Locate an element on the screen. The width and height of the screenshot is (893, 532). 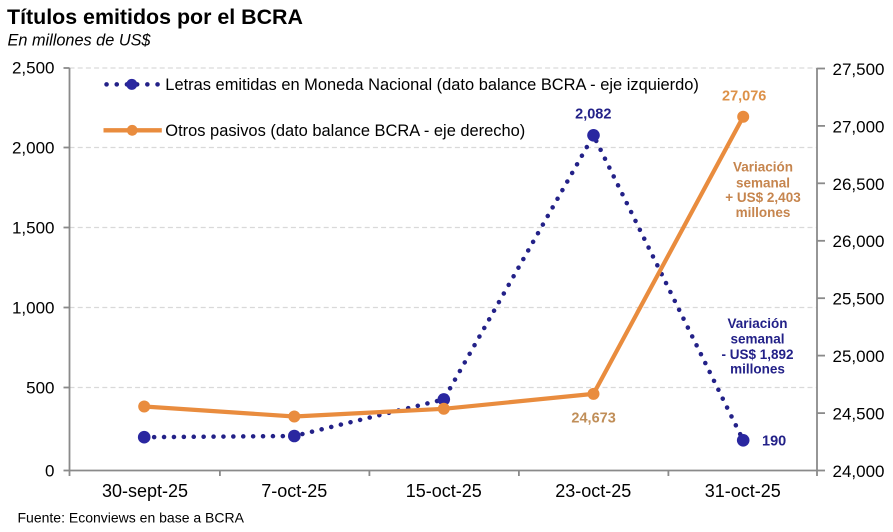
svg-text: 26,000 is located at coordinates (859, 241).